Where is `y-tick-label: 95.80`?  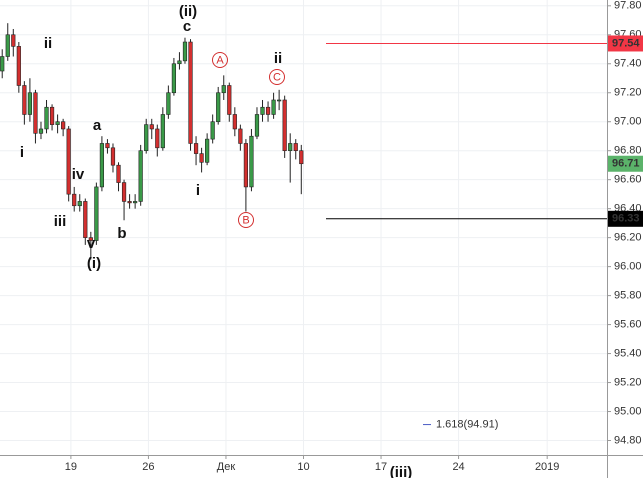 y-tick-label: 95.80 is located at coordinates (628, 296).